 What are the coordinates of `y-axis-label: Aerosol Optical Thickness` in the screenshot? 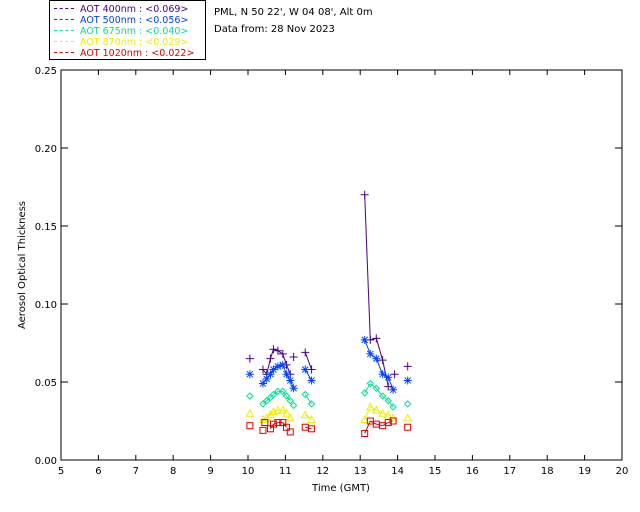 It's located at (22, 265).